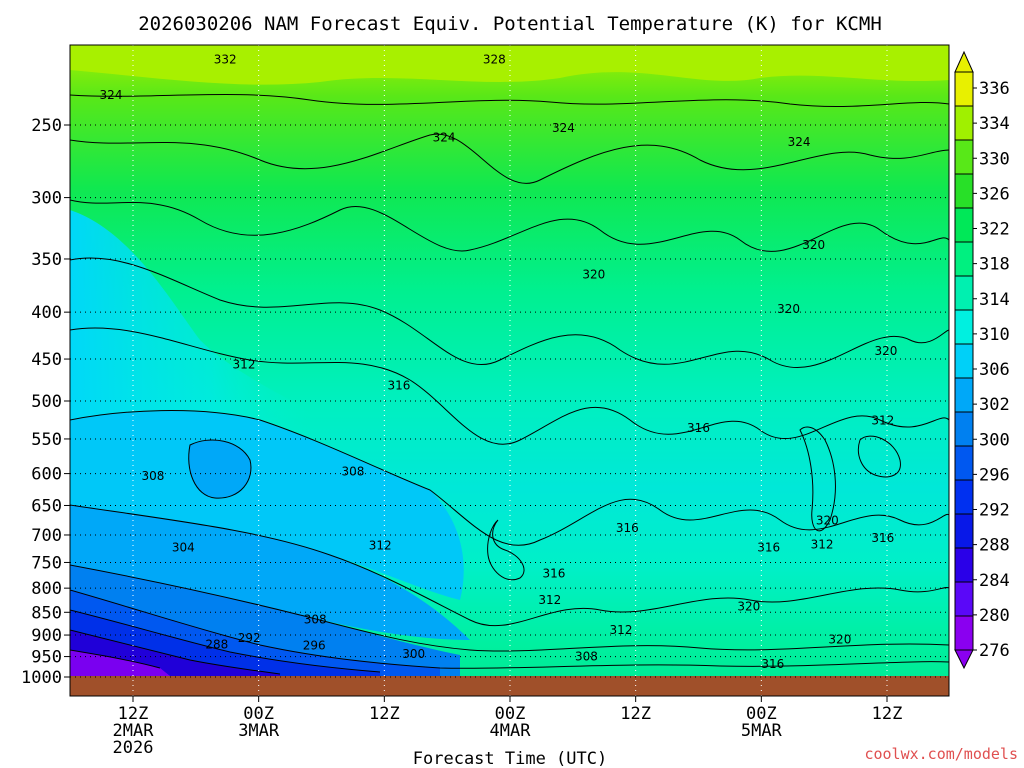  What do you see at coordinates (994, 616) in the screenshot?
I see `colorbar-label: 280` at bounding box center [994, 616].